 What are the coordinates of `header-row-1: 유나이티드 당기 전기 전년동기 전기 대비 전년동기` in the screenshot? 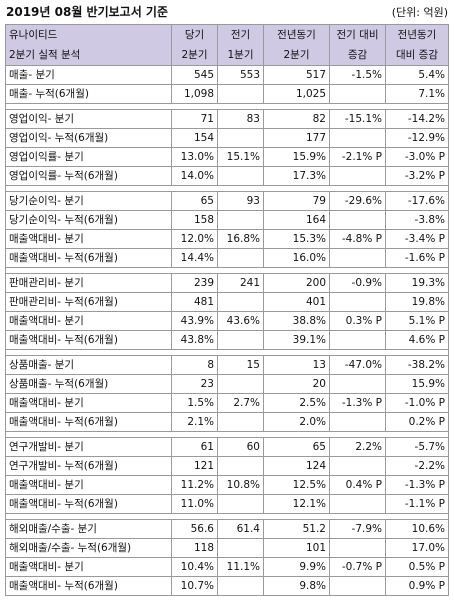 It's located at (227, 34).